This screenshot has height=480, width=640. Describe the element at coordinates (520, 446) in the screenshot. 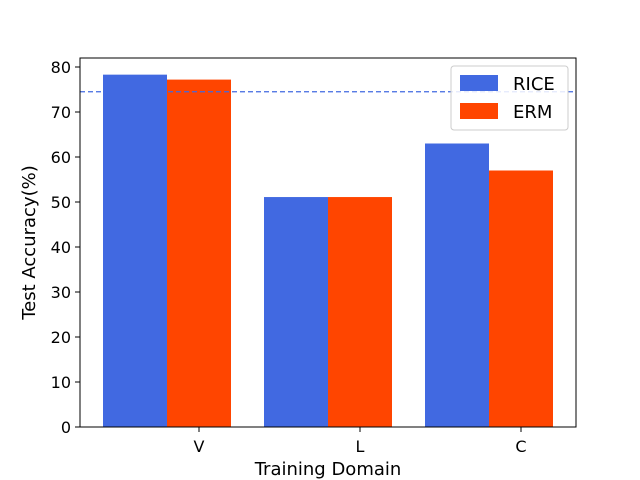

I see `x-tick-label: C` at that location.